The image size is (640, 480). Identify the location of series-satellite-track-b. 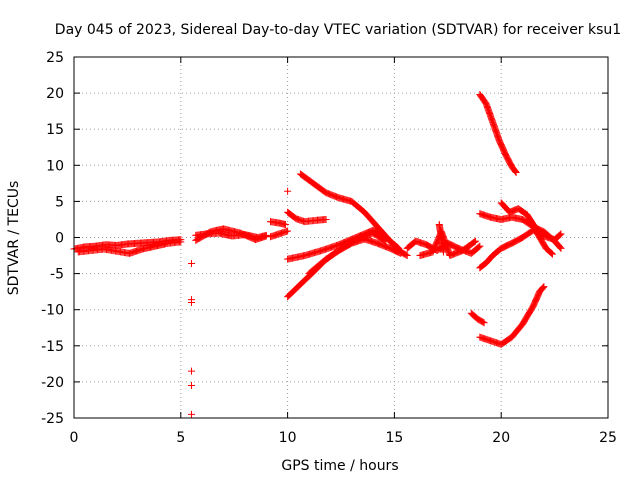
(129, 247).